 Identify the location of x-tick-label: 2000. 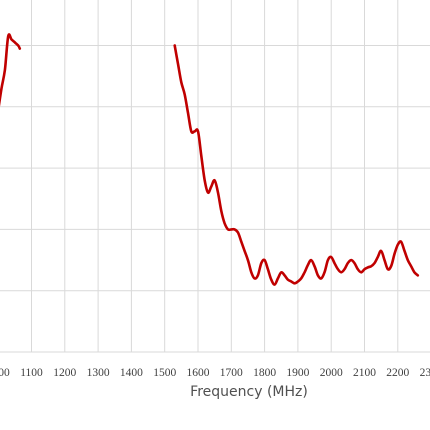
(331, 373).